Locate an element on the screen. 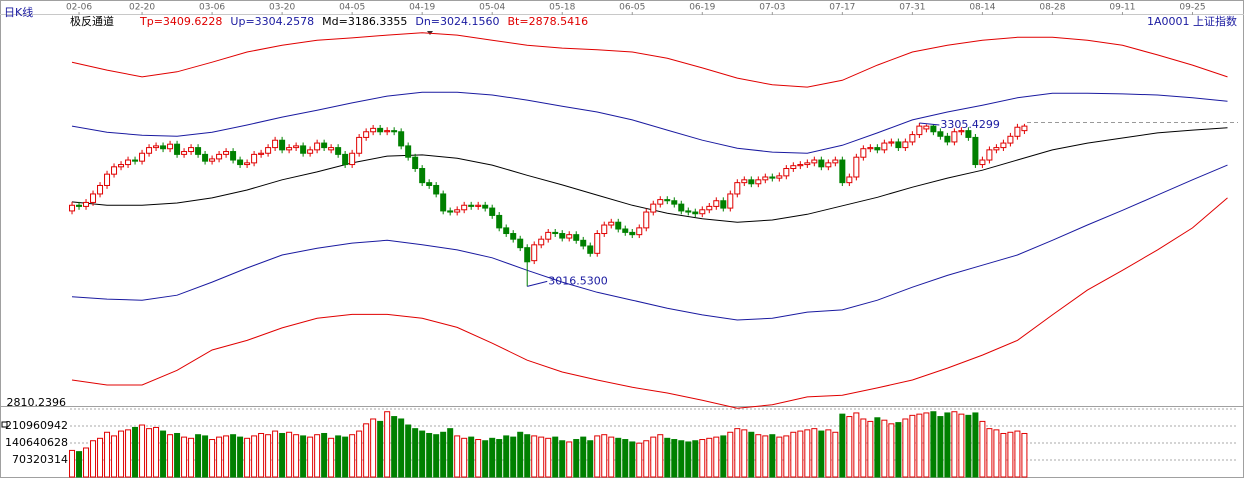 The image size is (1244, 478). band-line is located at coordinates (649, 122).